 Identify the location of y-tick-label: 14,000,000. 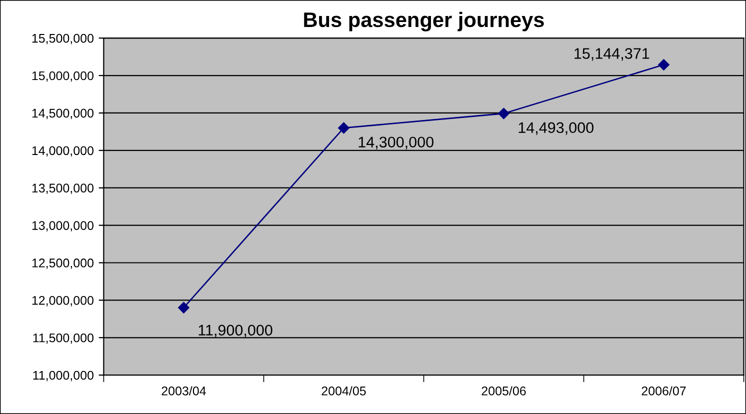
(63, 151).